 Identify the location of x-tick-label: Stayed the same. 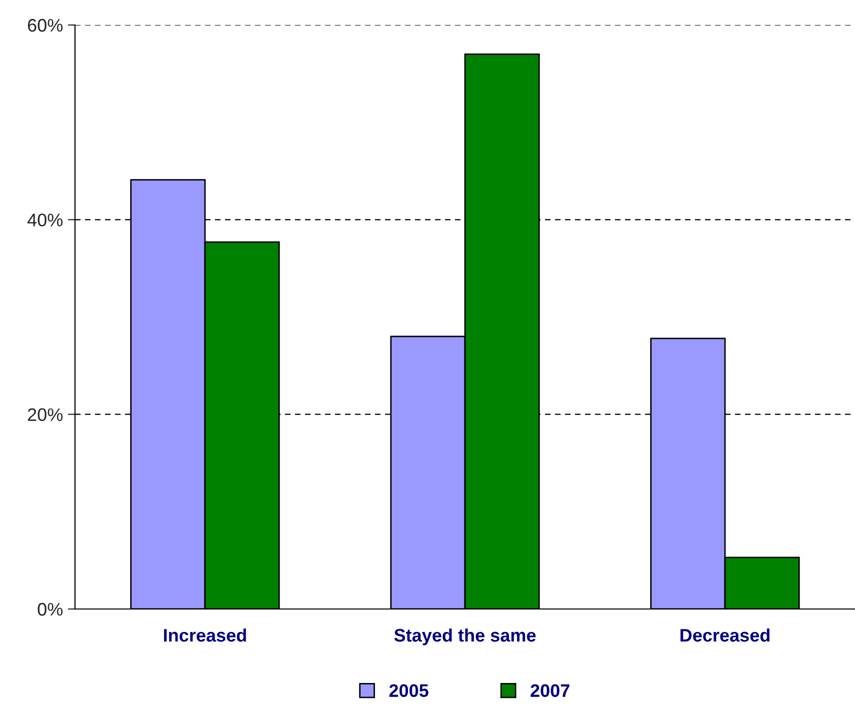
(465, 637).